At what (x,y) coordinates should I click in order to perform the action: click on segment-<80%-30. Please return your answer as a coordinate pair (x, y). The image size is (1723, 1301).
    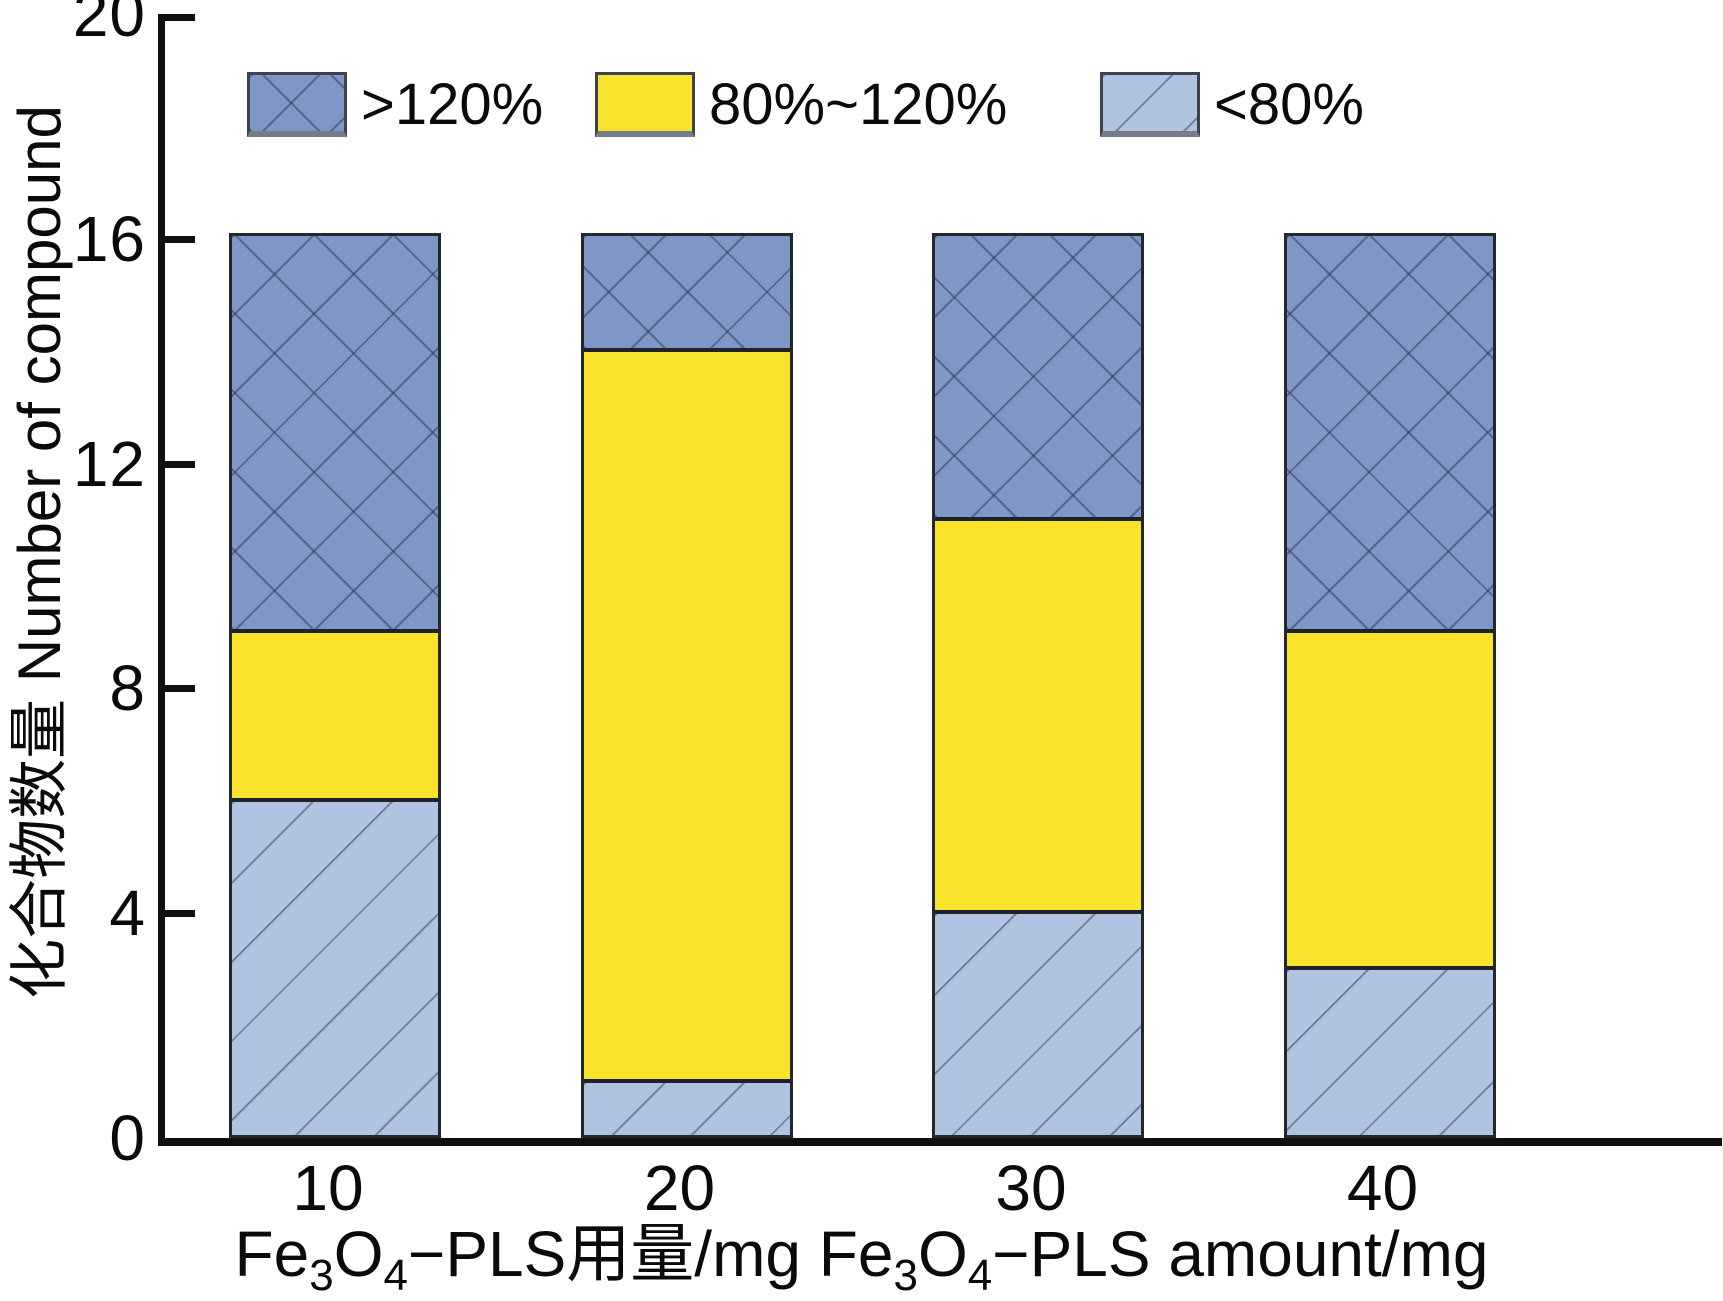
    Looking at the image, I should click on (1038, 1022).